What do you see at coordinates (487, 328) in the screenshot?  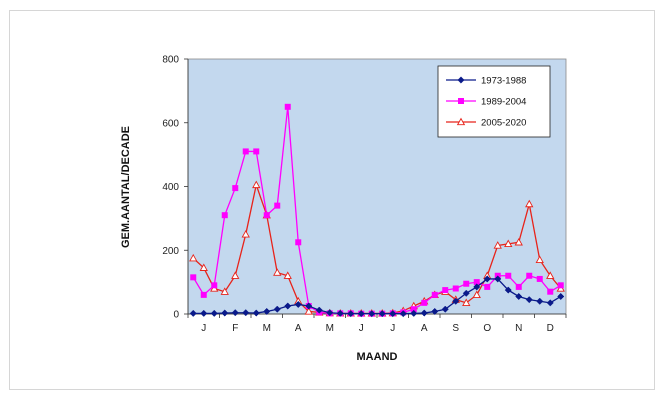 I see `x-tick-label: O` at bounding box center [487, 328].